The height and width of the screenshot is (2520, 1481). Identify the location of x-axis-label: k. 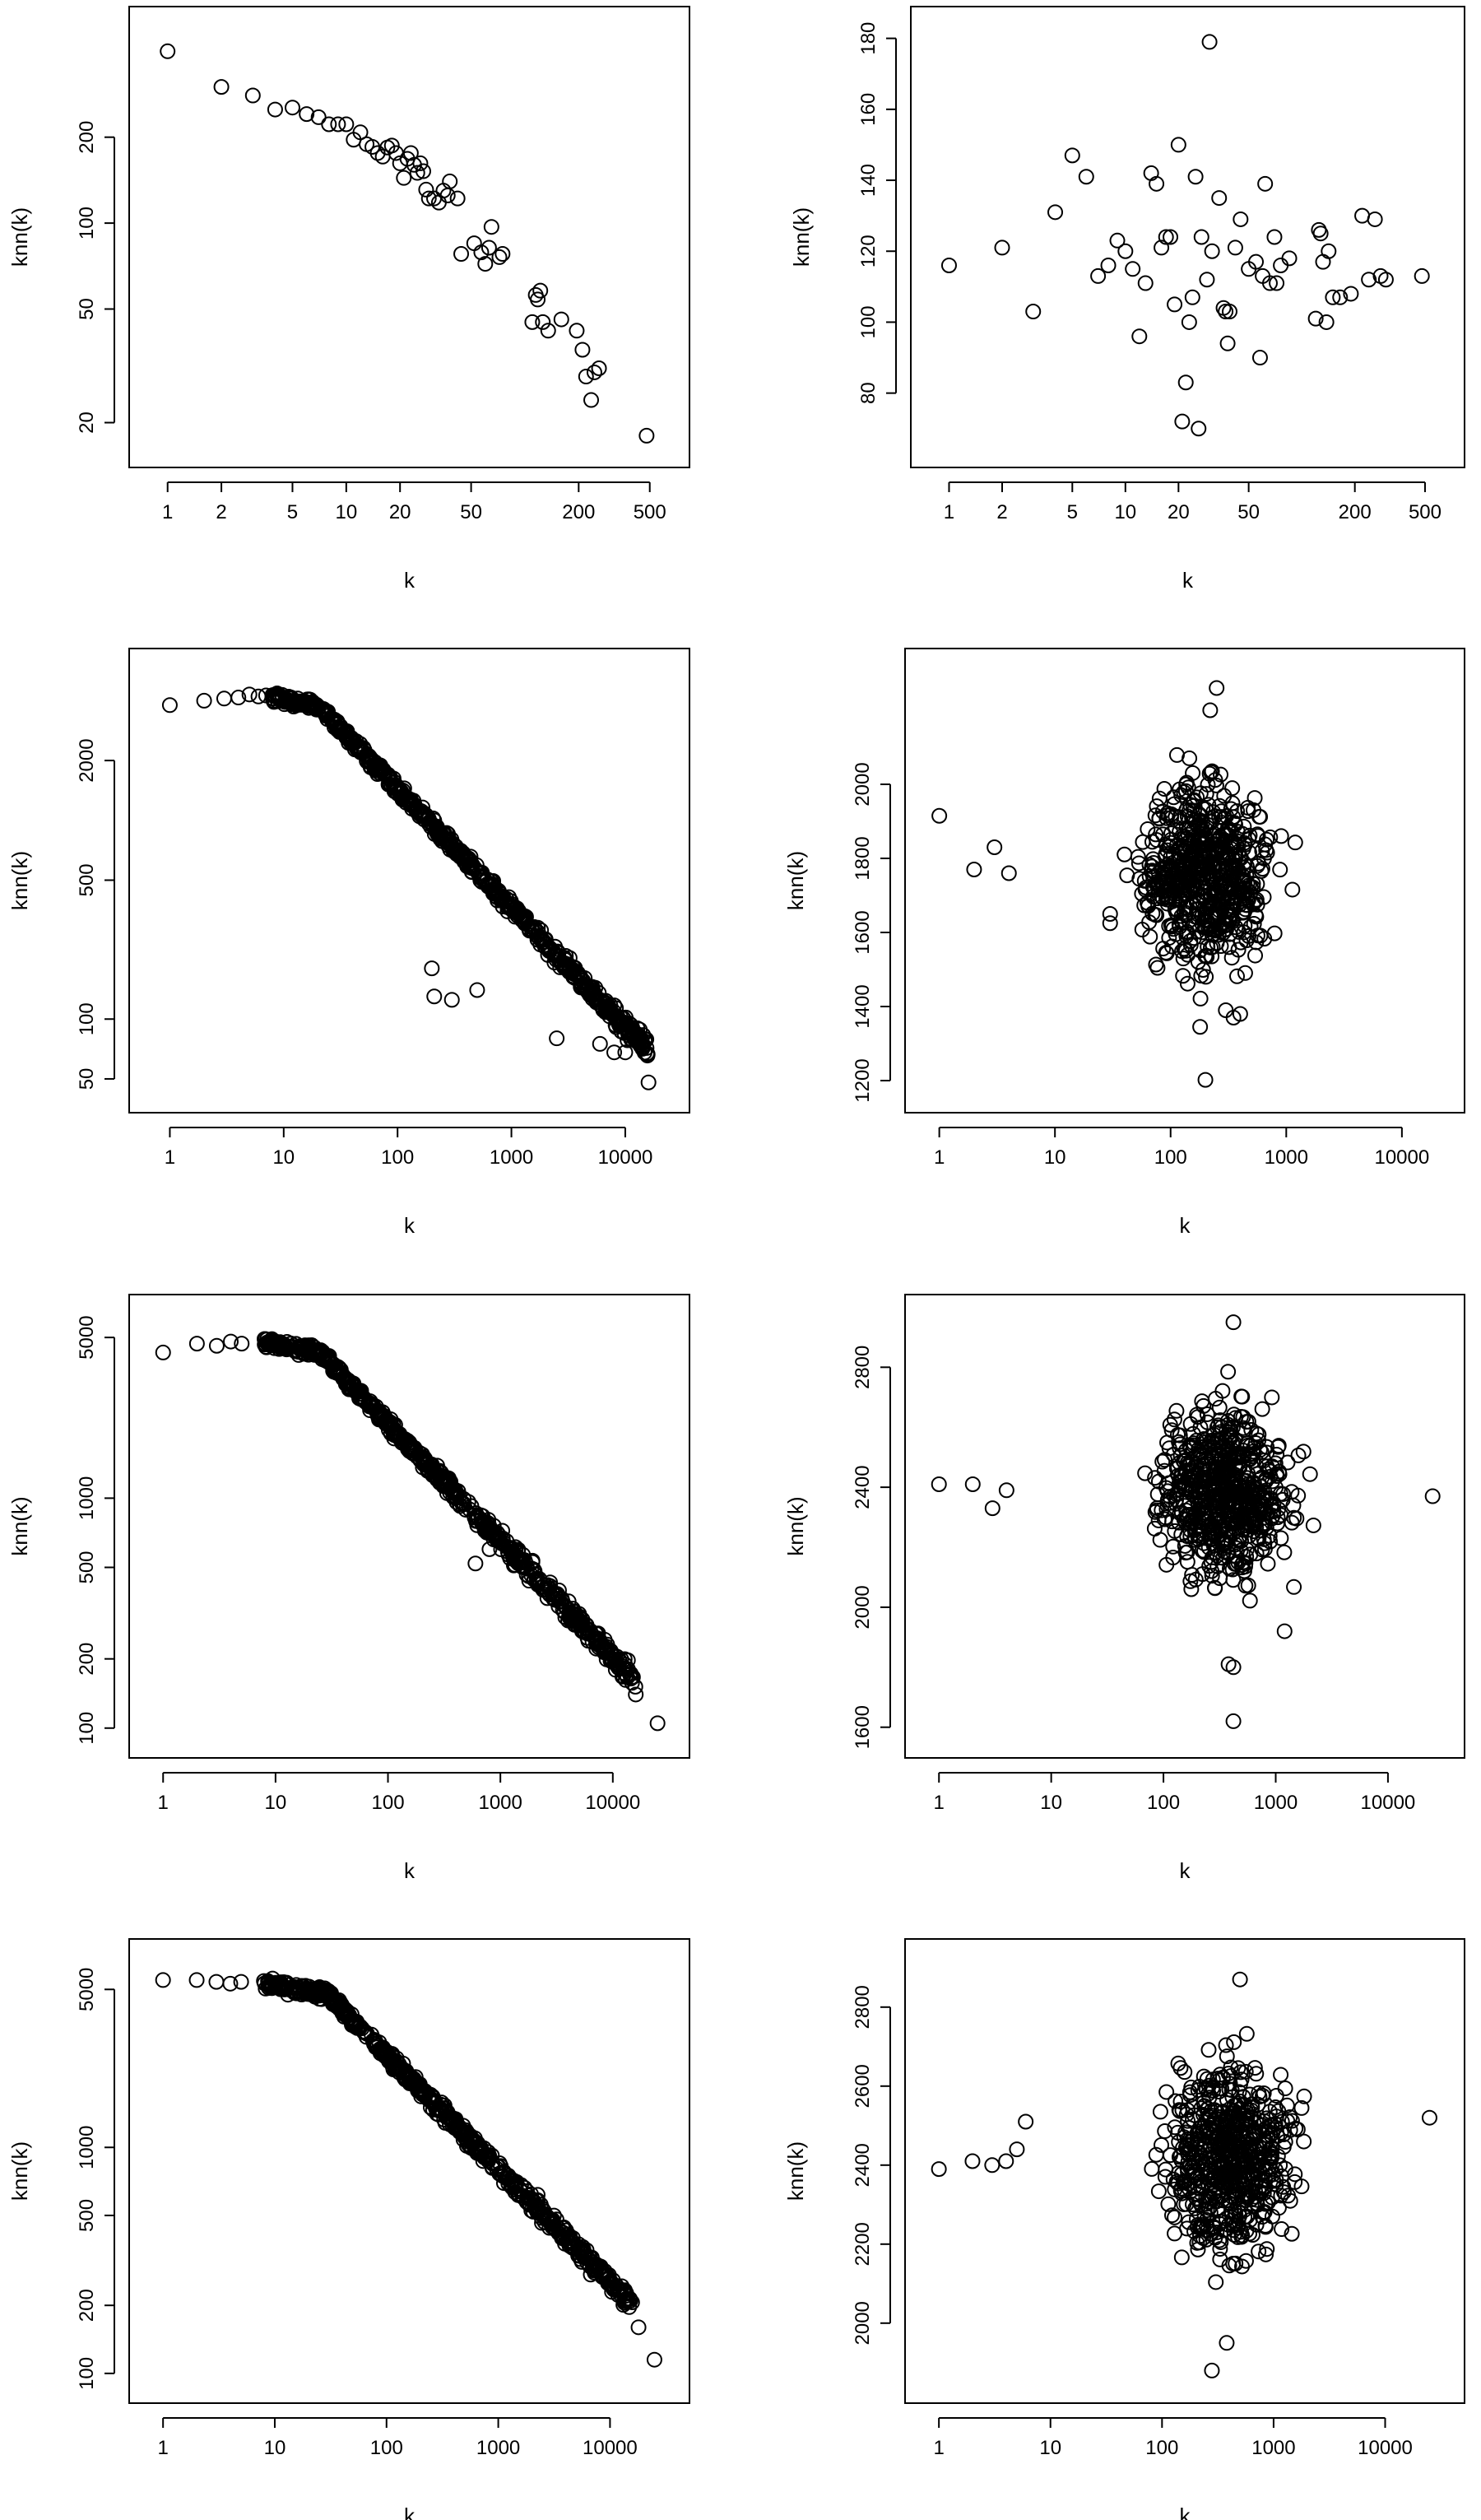
(410, 1225).